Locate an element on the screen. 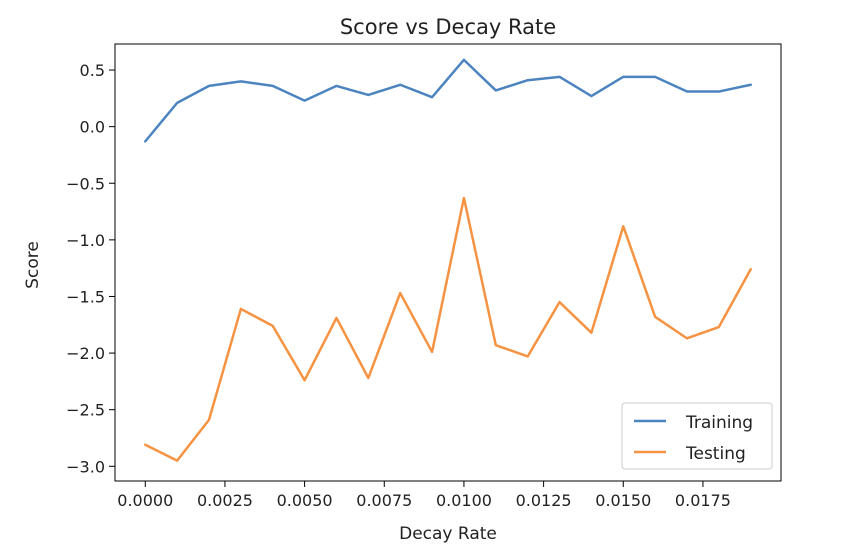  x-tick-label: 0.0150 is located at coordinates (623, 500).